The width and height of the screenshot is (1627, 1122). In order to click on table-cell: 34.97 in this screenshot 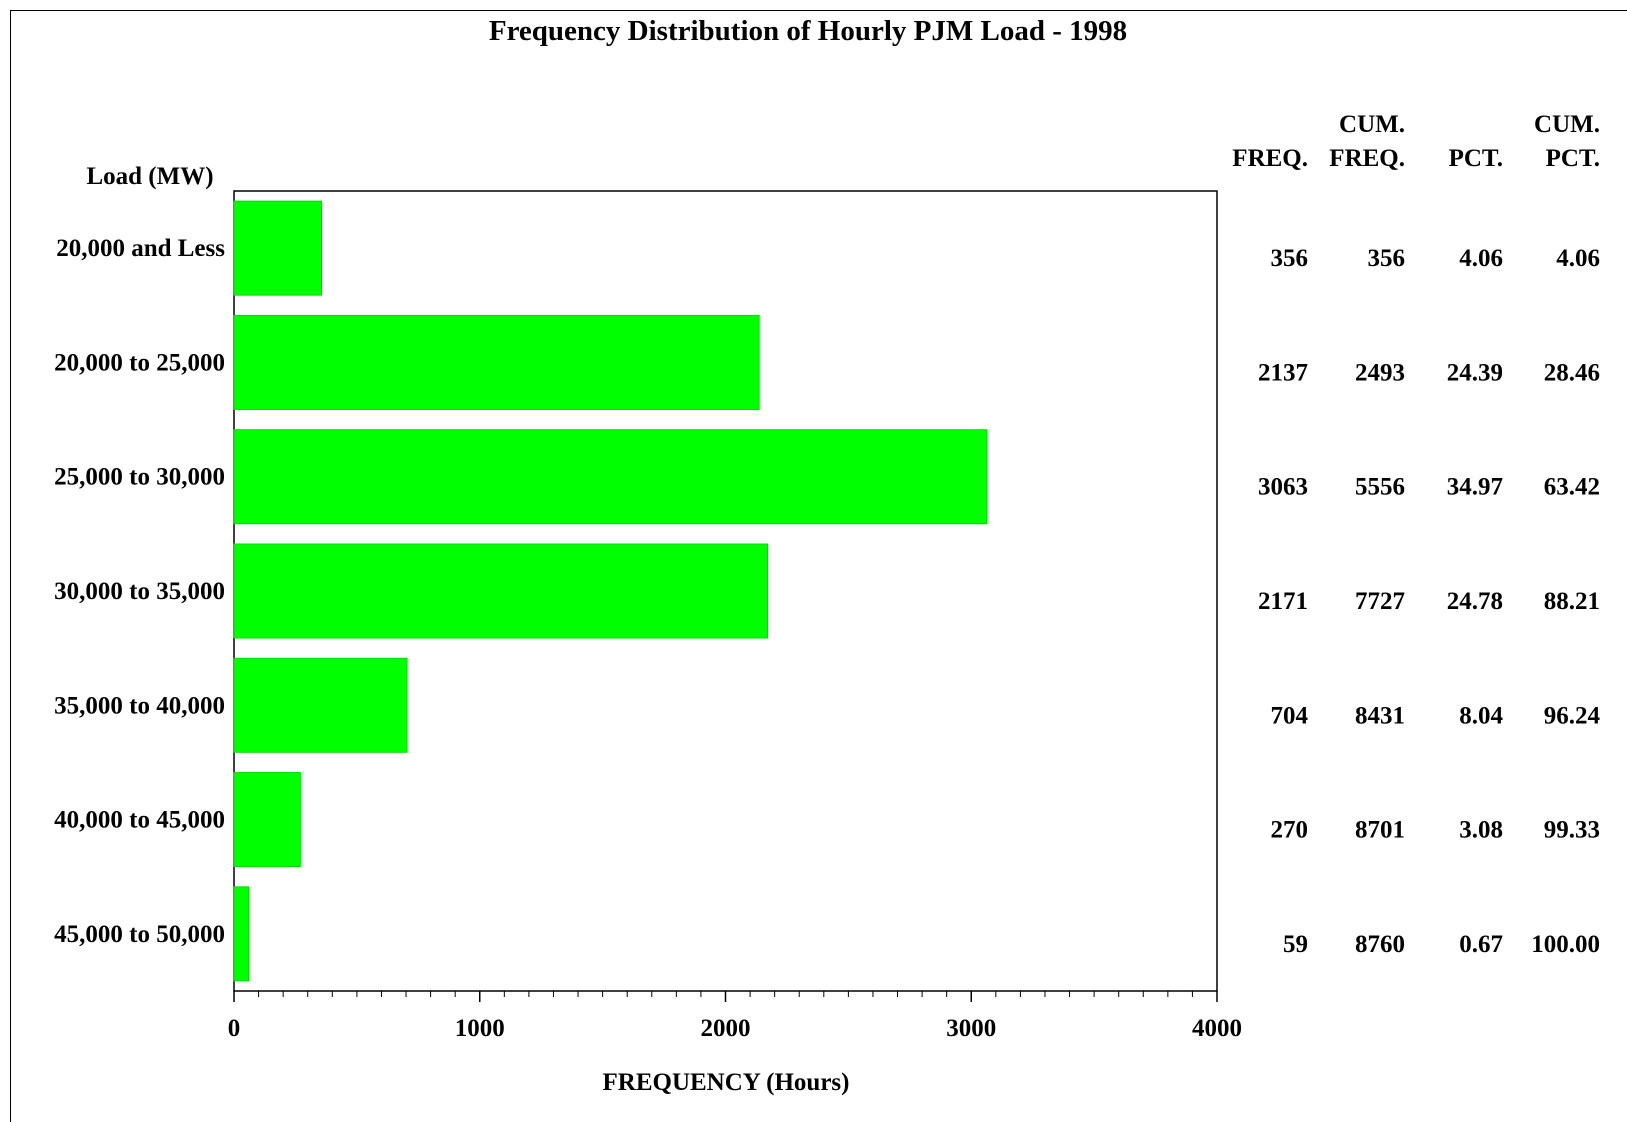, I will do `click(1475, 487)`.